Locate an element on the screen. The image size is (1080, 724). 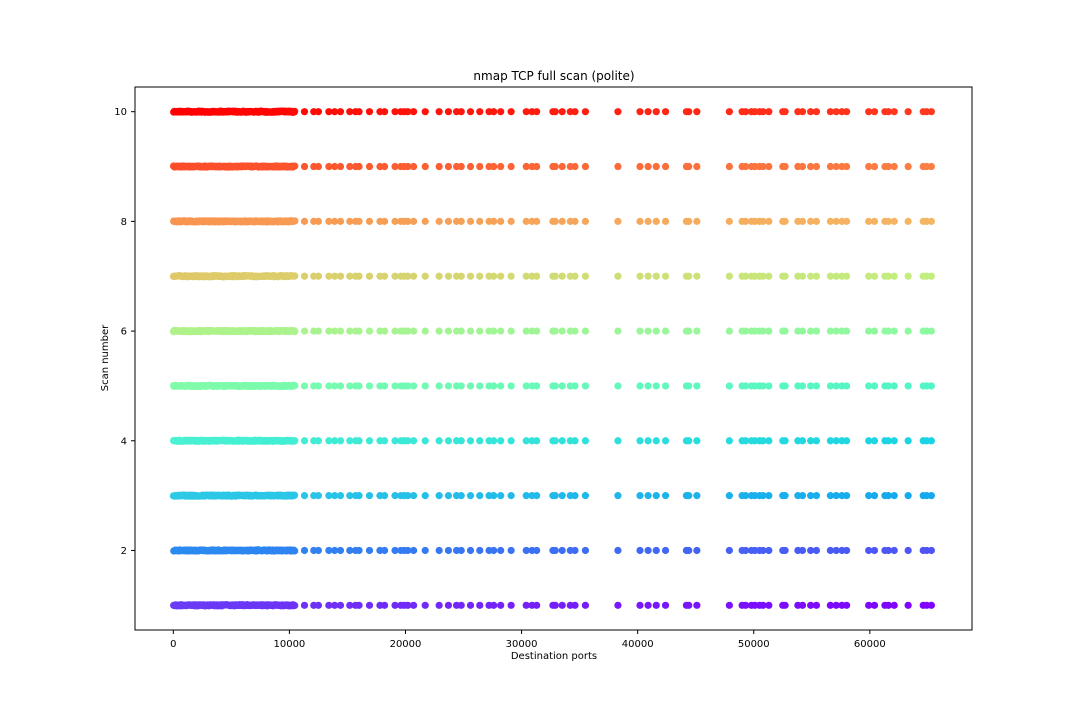
y-axis-label: Scan number is located at coordinates (105, 357).